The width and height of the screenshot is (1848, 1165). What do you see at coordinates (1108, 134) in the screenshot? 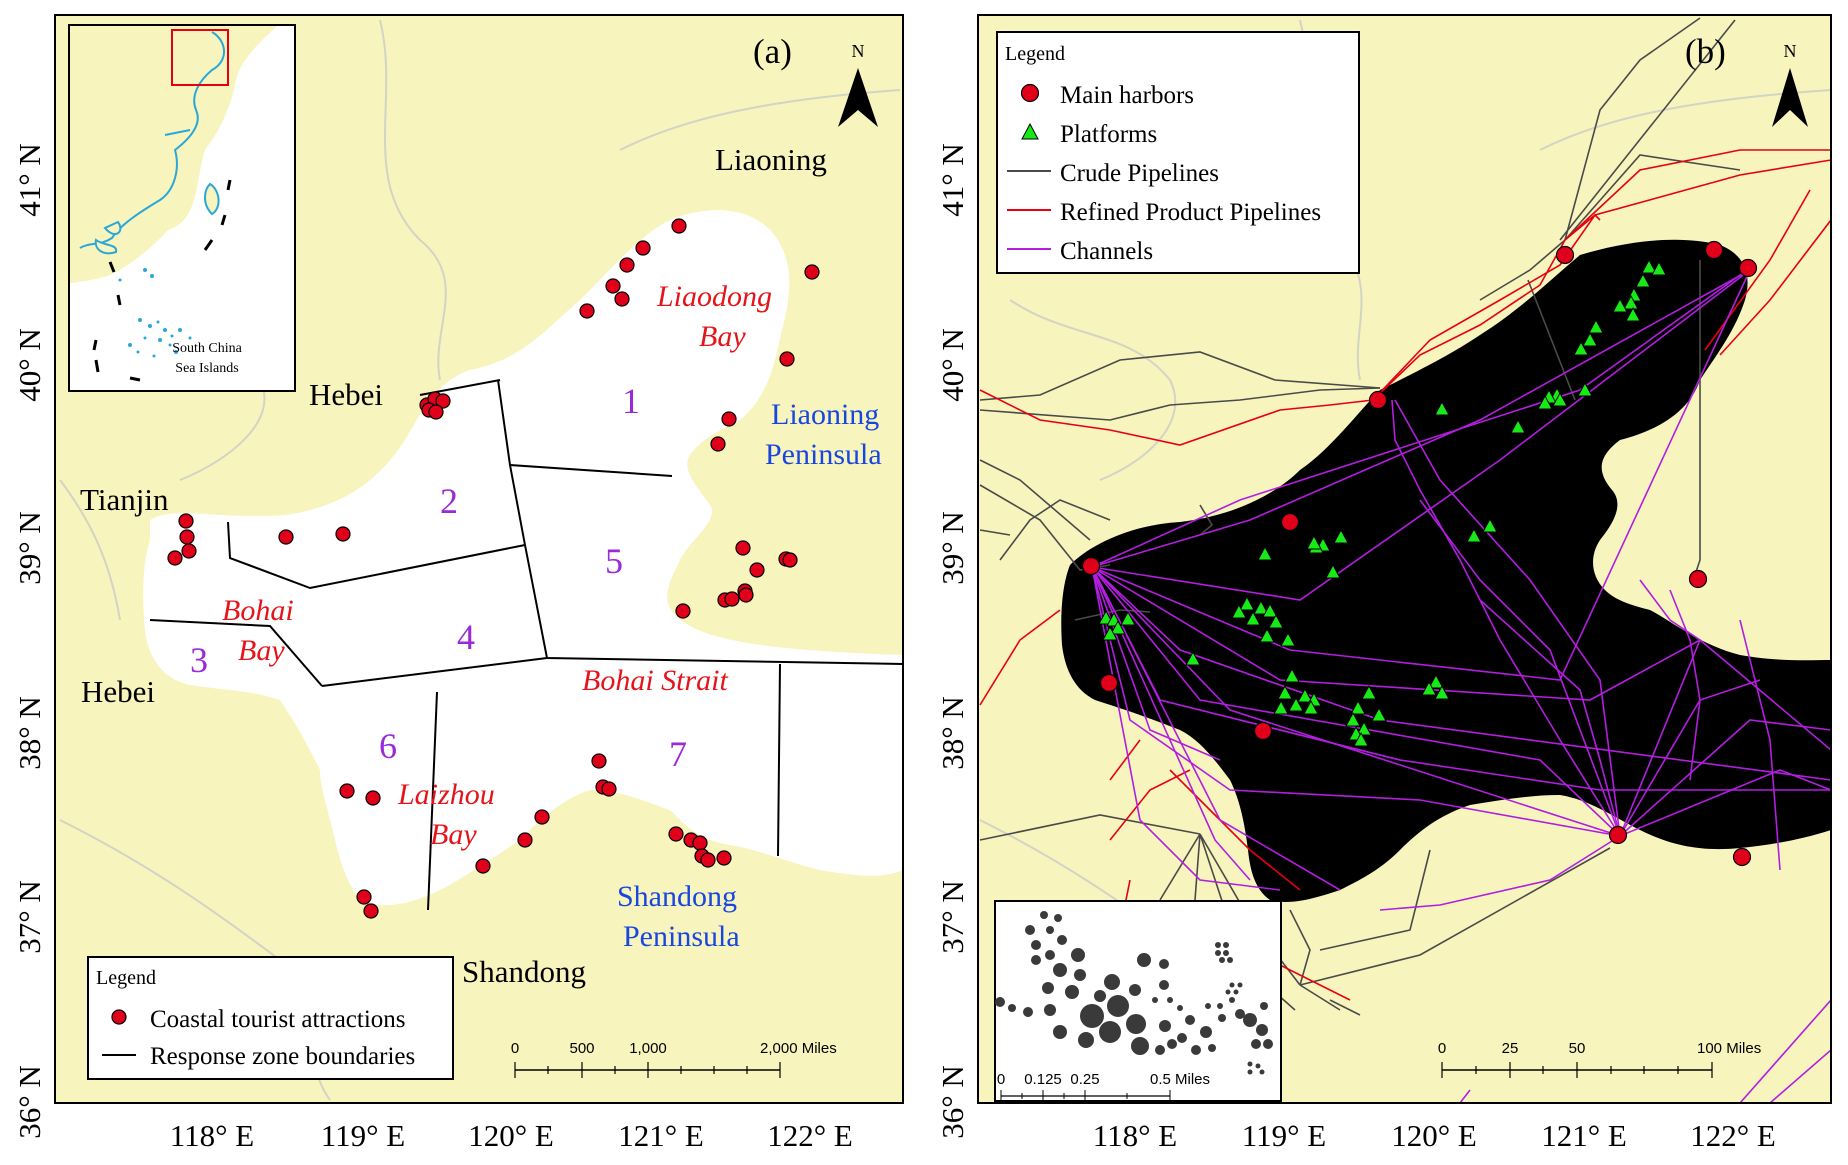
I see `legend-platforms-label: Platforms` at bounding box center [1108, 134].